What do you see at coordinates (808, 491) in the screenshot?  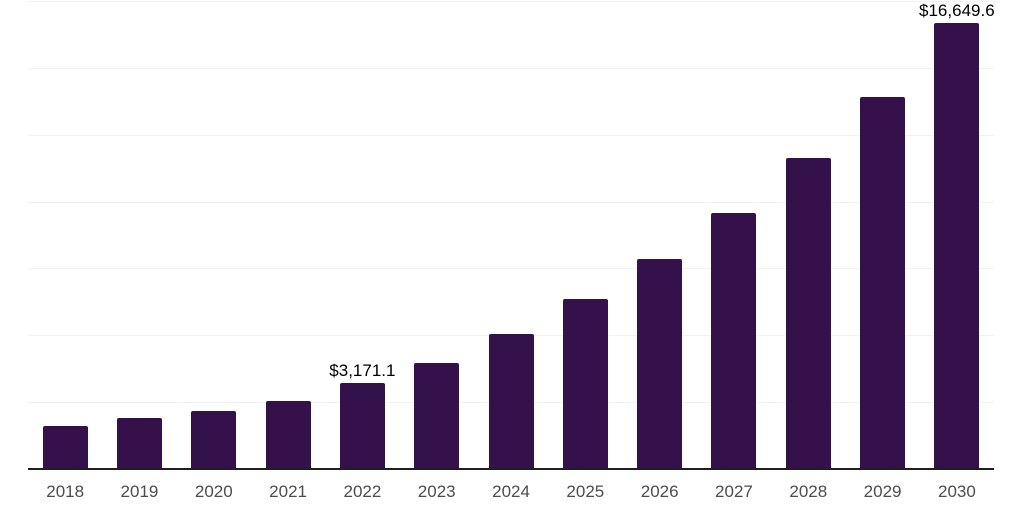 I see `x-tick-label-2028: 2028` at bounding box center [808, 491].